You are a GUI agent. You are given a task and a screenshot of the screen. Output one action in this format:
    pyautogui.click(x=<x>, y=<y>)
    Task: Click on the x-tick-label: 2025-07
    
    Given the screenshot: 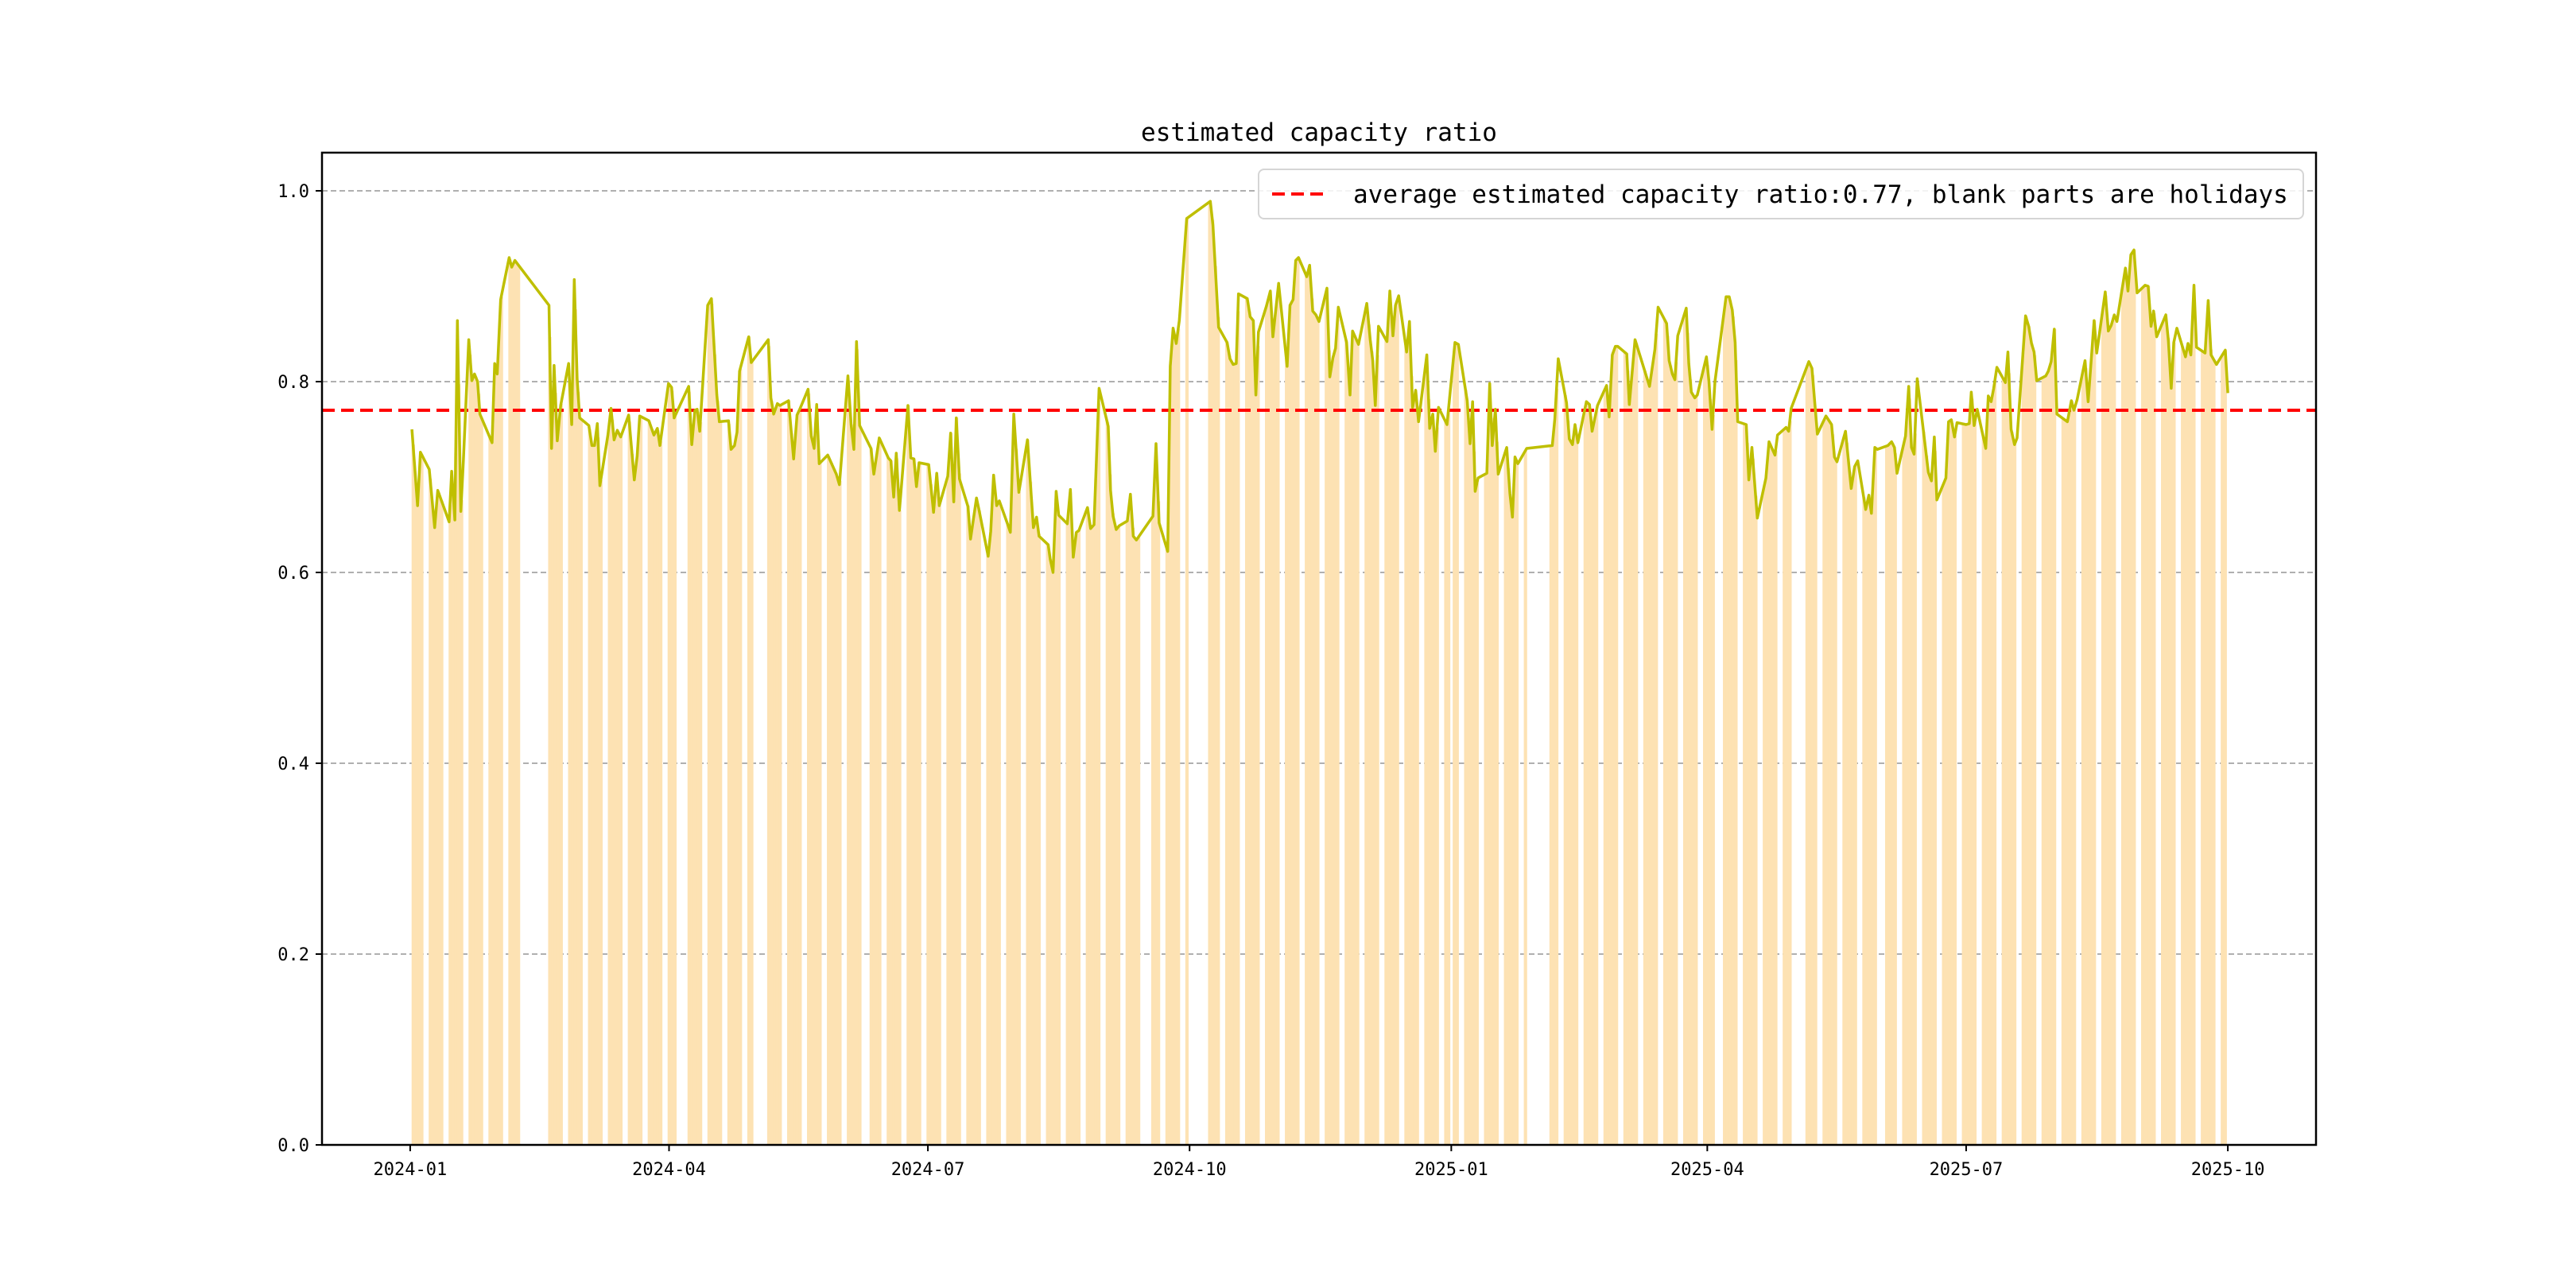 What is the action you would take?
    pyautogui.click(x=1967, y=1170)
    